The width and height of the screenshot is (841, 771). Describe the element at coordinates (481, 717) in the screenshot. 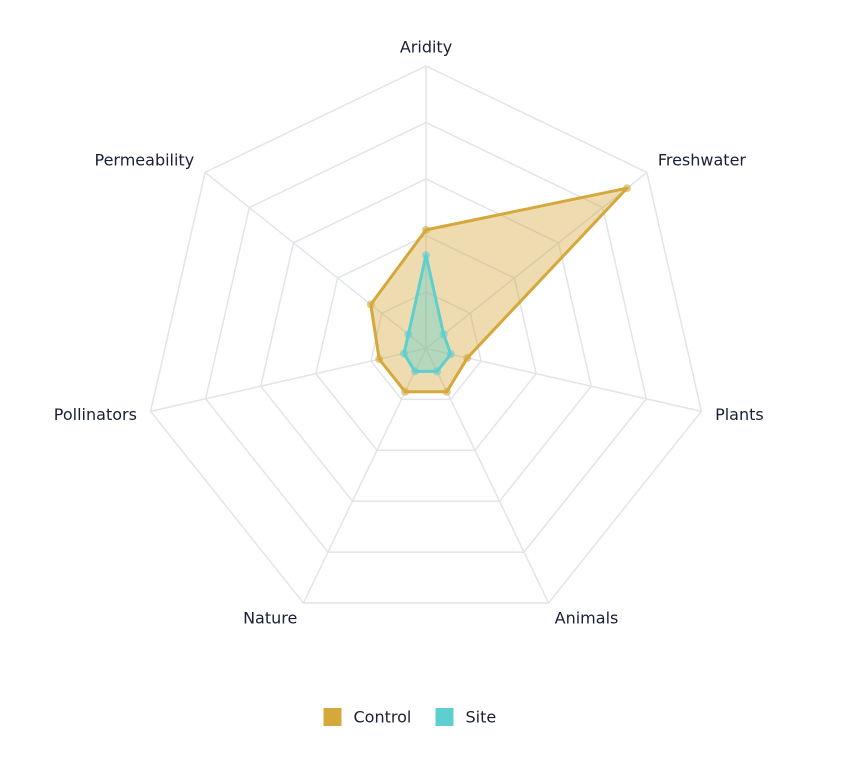

I see `legend-label: Site` at that location.